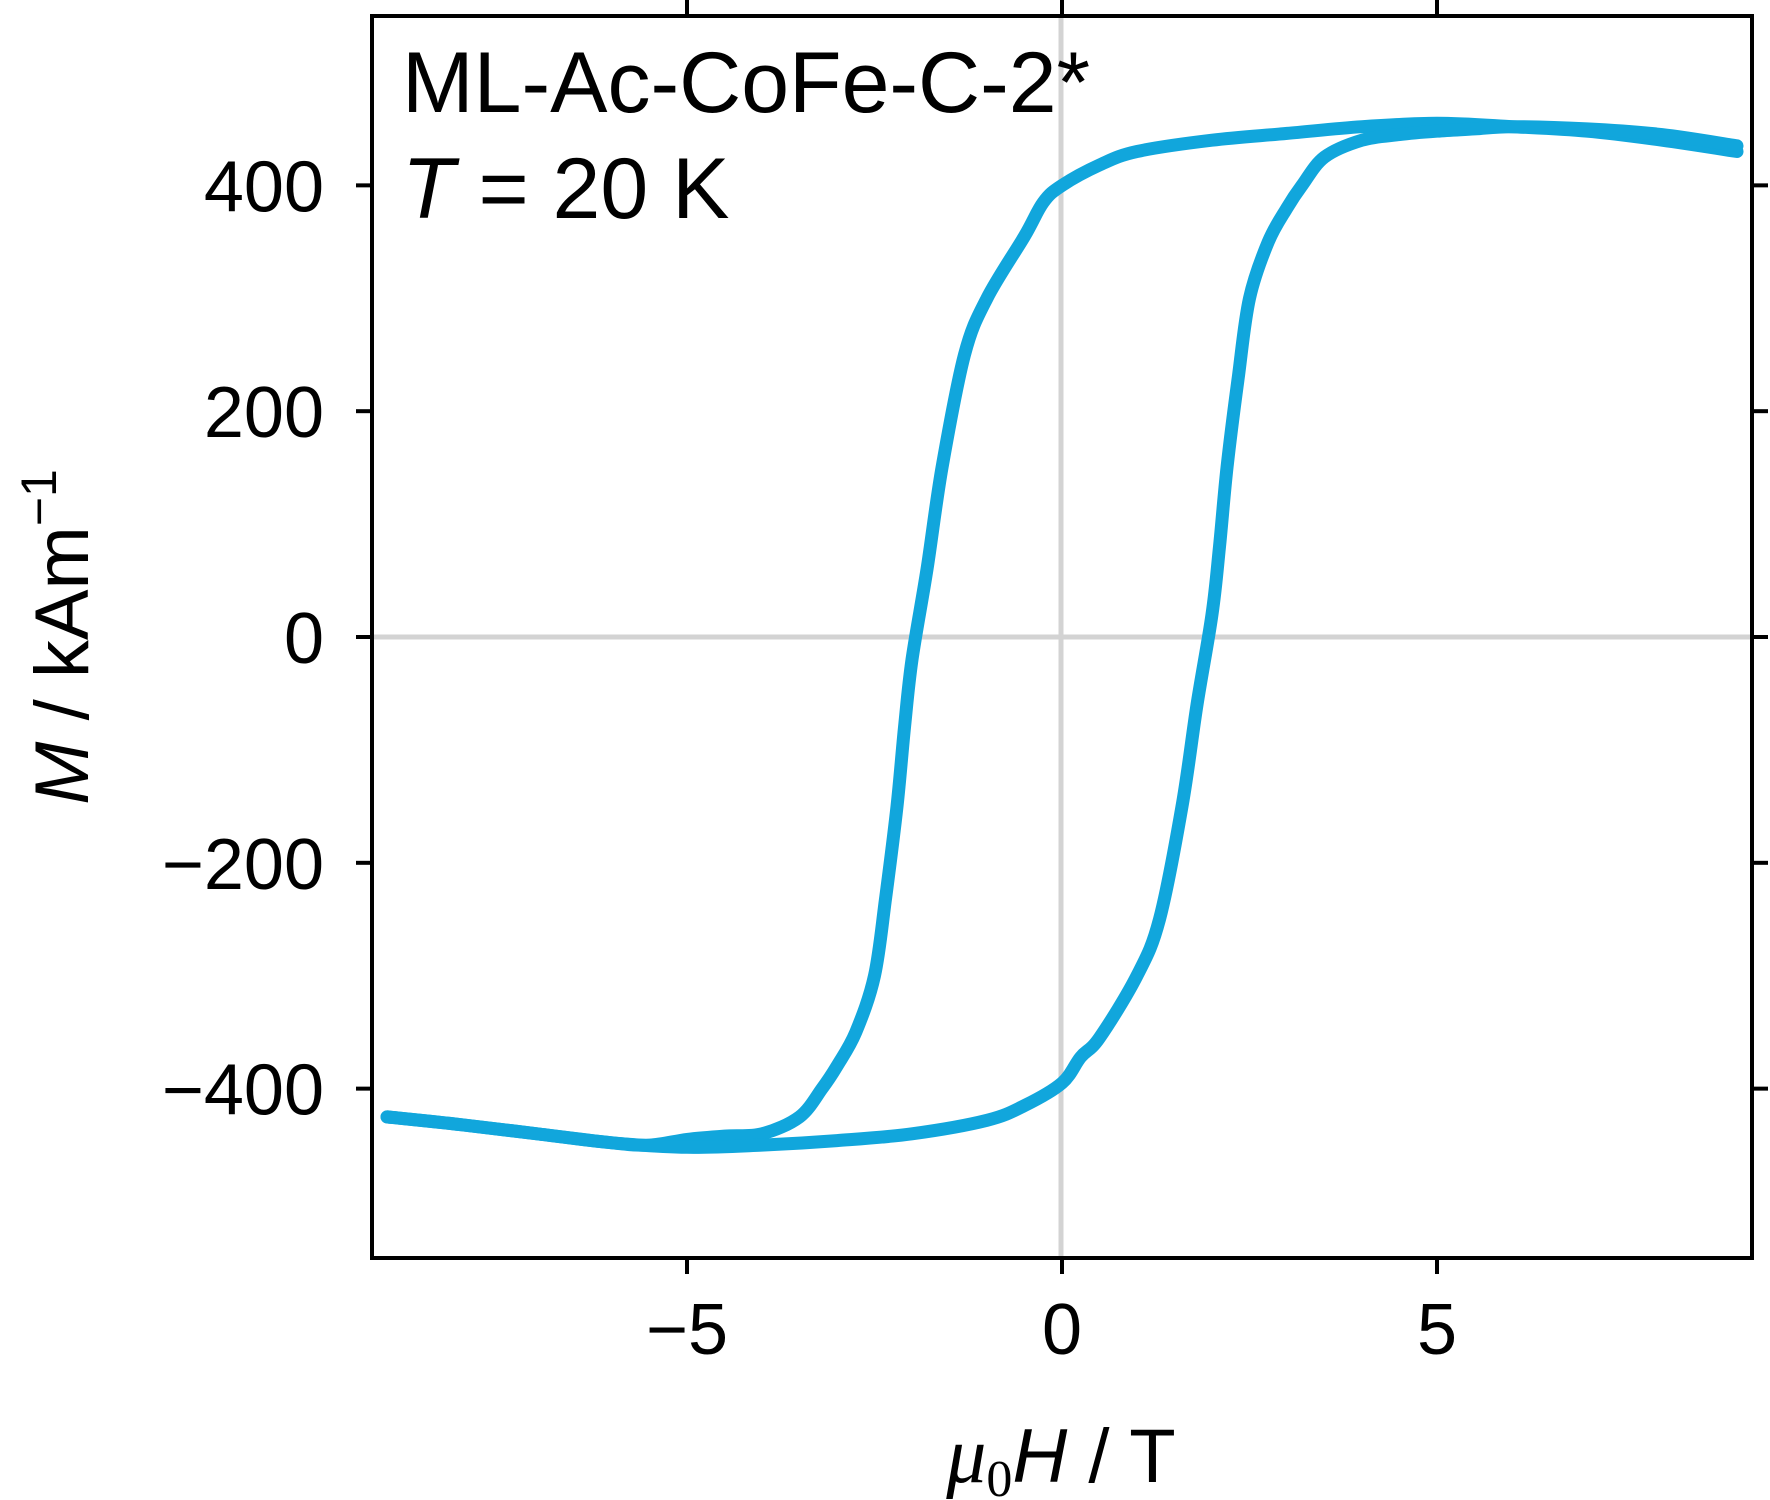 This screenshot has height=1500, width=1770. Describe the element at coordinates (431, 189) in the screenshot. I see `temperature-symbol: T` at that location.